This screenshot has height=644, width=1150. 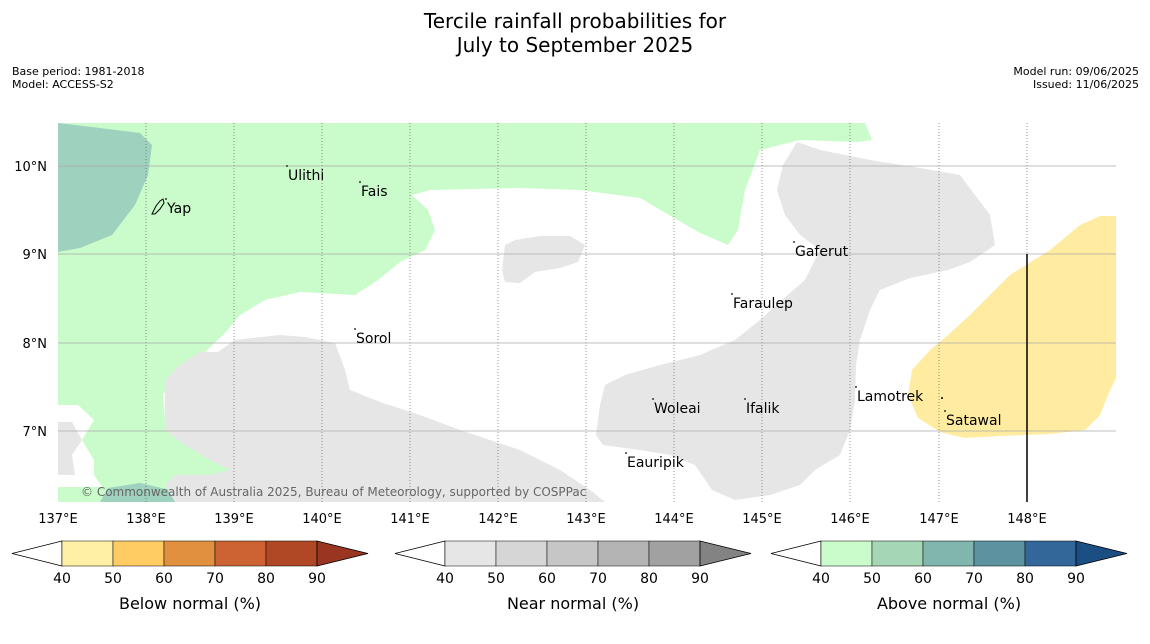 What do you see at coordinates (178, 209) in the screenshot?
I see `place-label: Yap` at bounding box center [178, 209].